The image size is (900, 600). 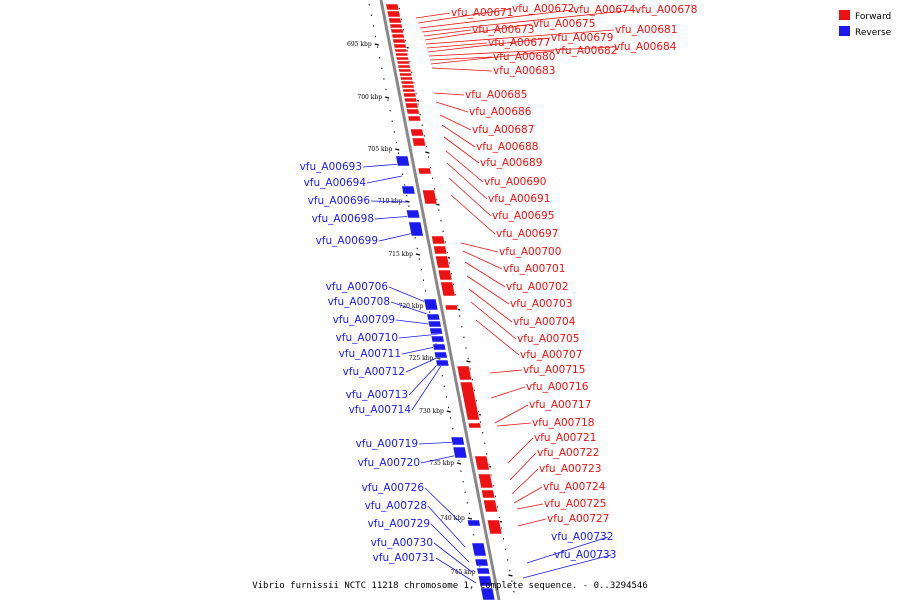 I want to click on forward-gene-label: vfu_A00682, so click(x=586, y=51).